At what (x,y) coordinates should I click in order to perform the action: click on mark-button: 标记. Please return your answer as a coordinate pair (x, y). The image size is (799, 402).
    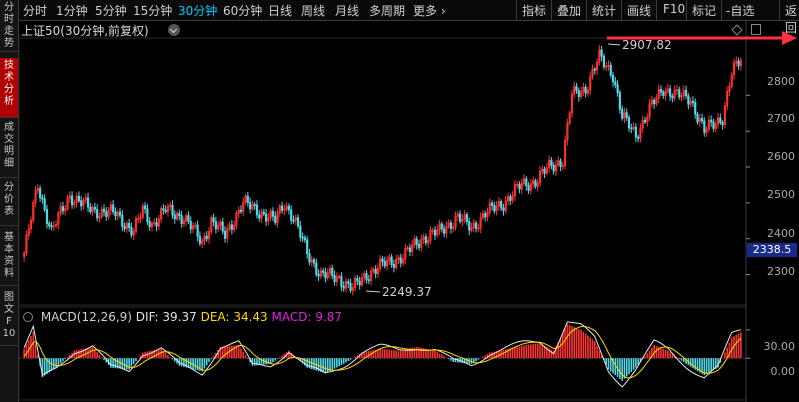
    Looking at the image, I should click on (704, 11).